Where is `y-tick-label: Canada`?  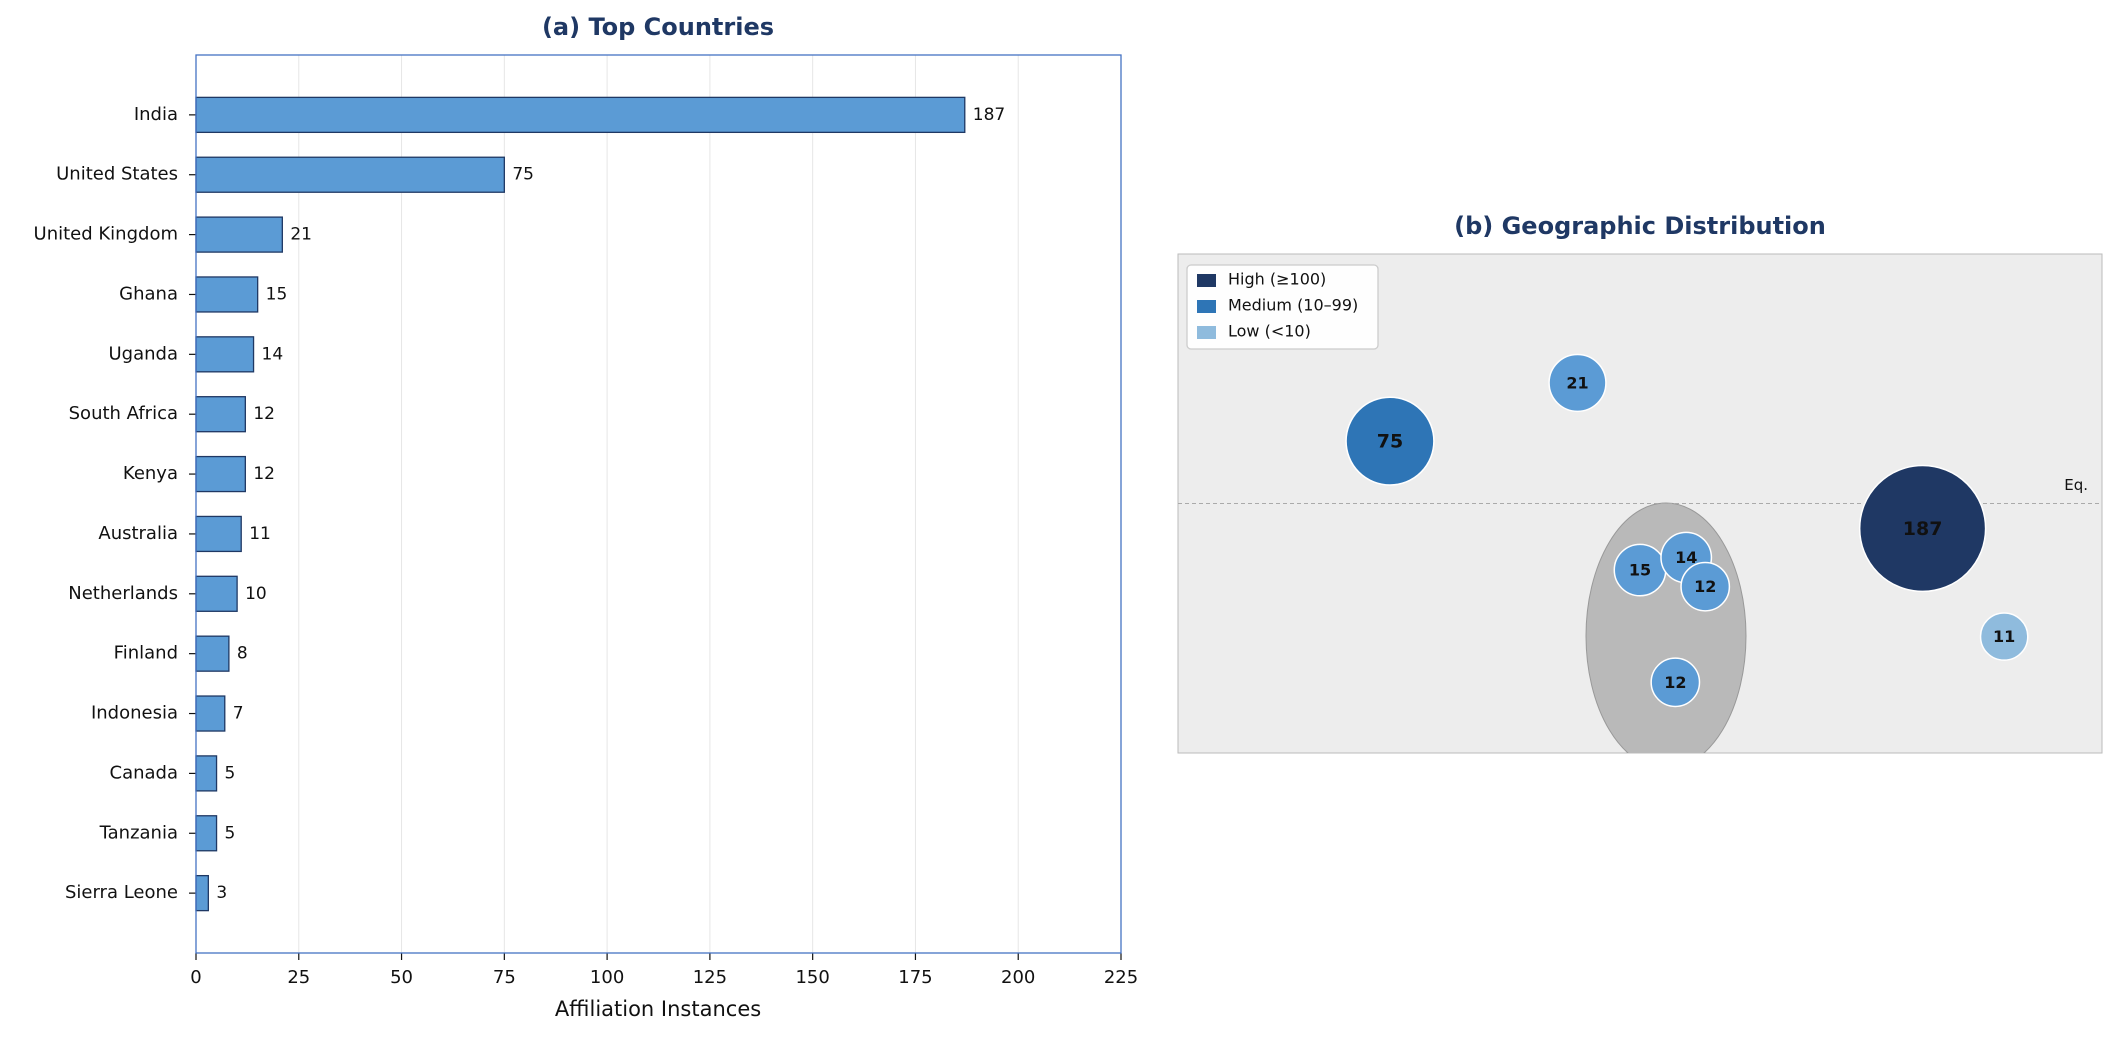
y-tick-label: Canada is located at coordinates (144, 772).